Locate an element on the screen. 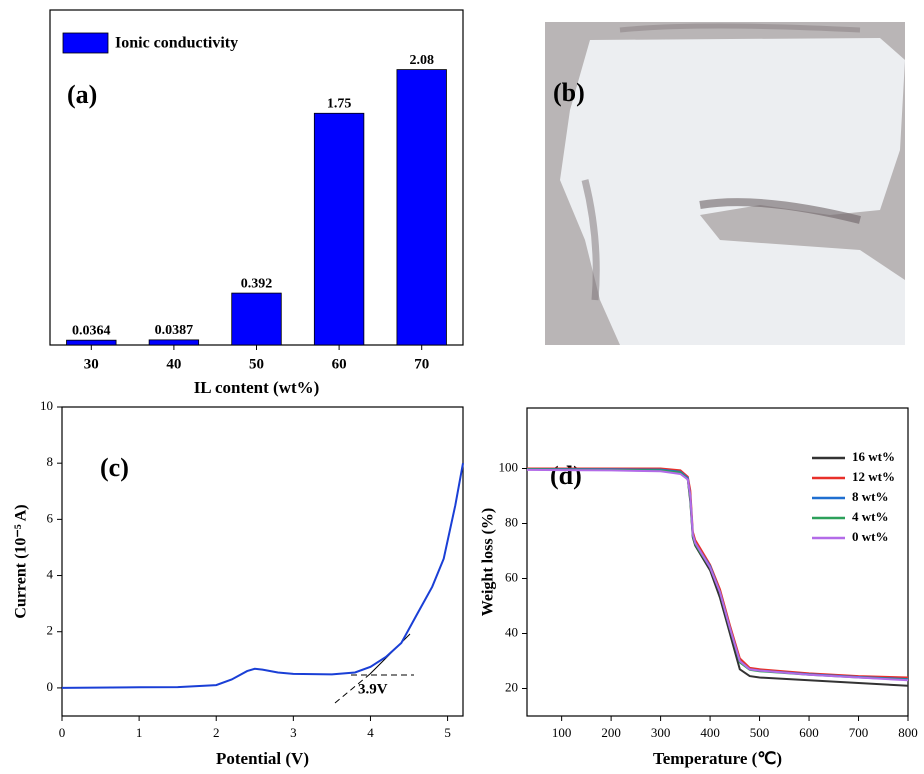 The image size is (924, 774). x-tick-label: 400 is located at coordinates (710, 732).